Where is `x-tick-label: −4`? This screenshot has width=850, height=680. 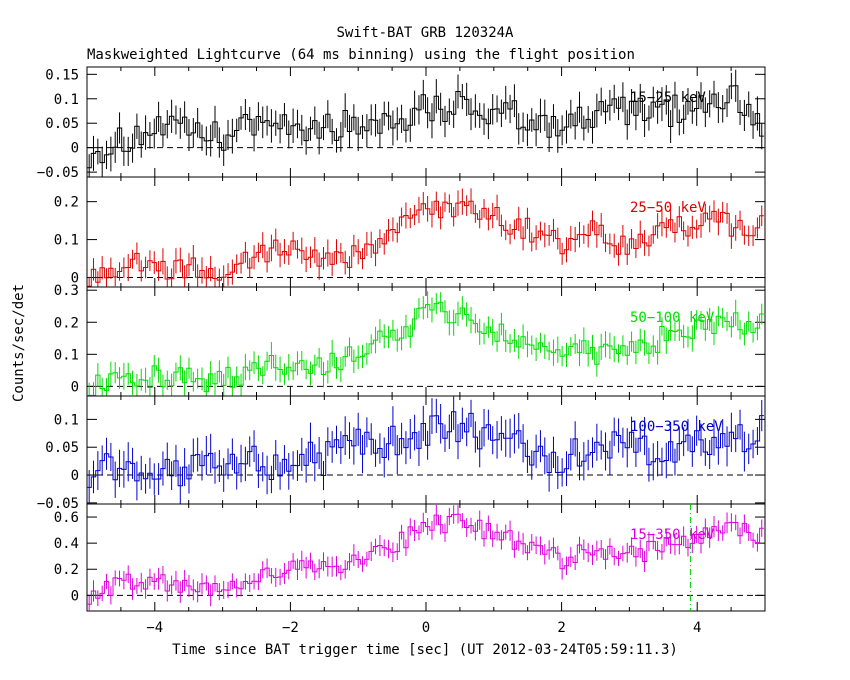 x-tick-label: −4 is located at coordinates (154, 628).